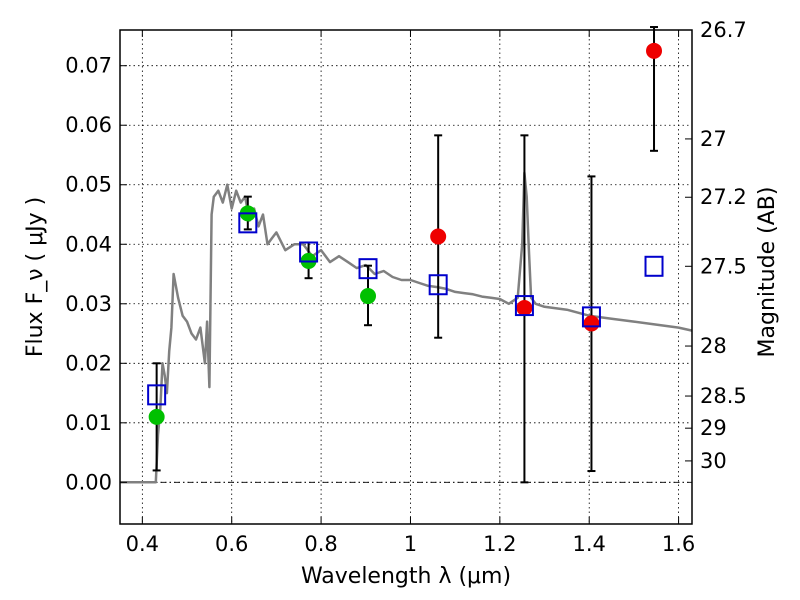  I want to click on y-tick-label: 0.06, so click(88, 125).